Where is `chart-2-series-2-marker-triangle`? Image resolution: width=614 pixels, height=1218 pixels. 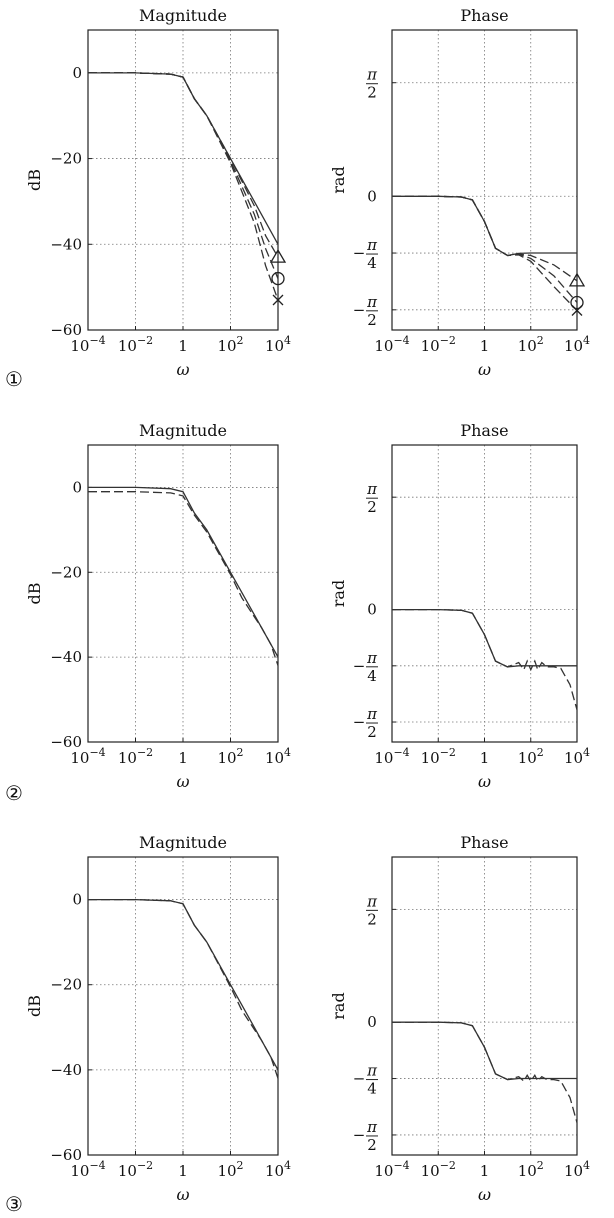
chart-2-series-2-marker-triangle is located at coordinates (577, 279).